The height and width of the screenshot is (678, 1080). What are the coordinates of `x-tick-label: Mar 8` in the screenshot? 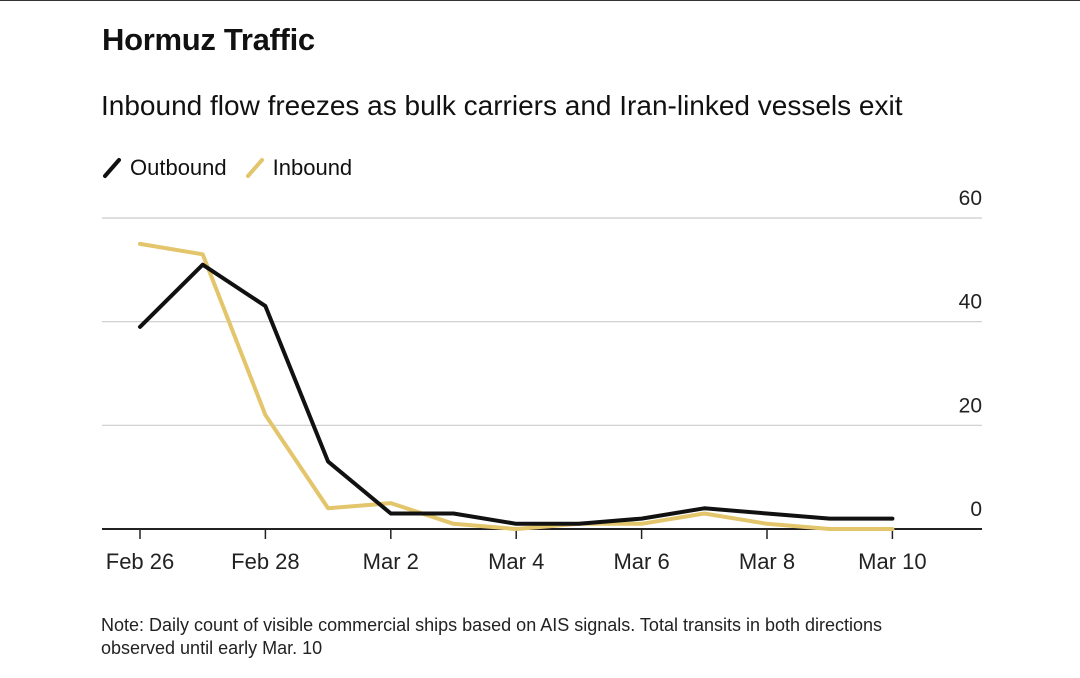 It's located at (767, 561).